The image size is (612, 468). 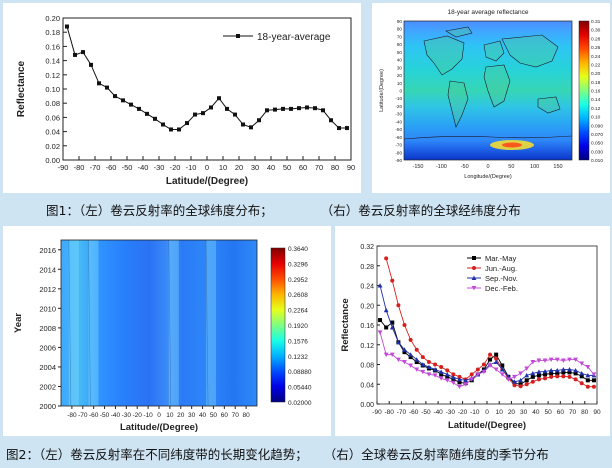 I want to click on x-tick-label: -80, so click(x=72, y=415).